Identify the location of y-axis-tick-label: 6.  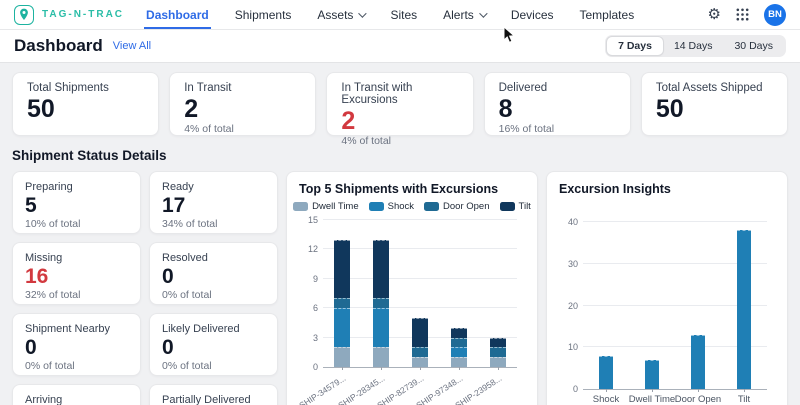
(315, 308).